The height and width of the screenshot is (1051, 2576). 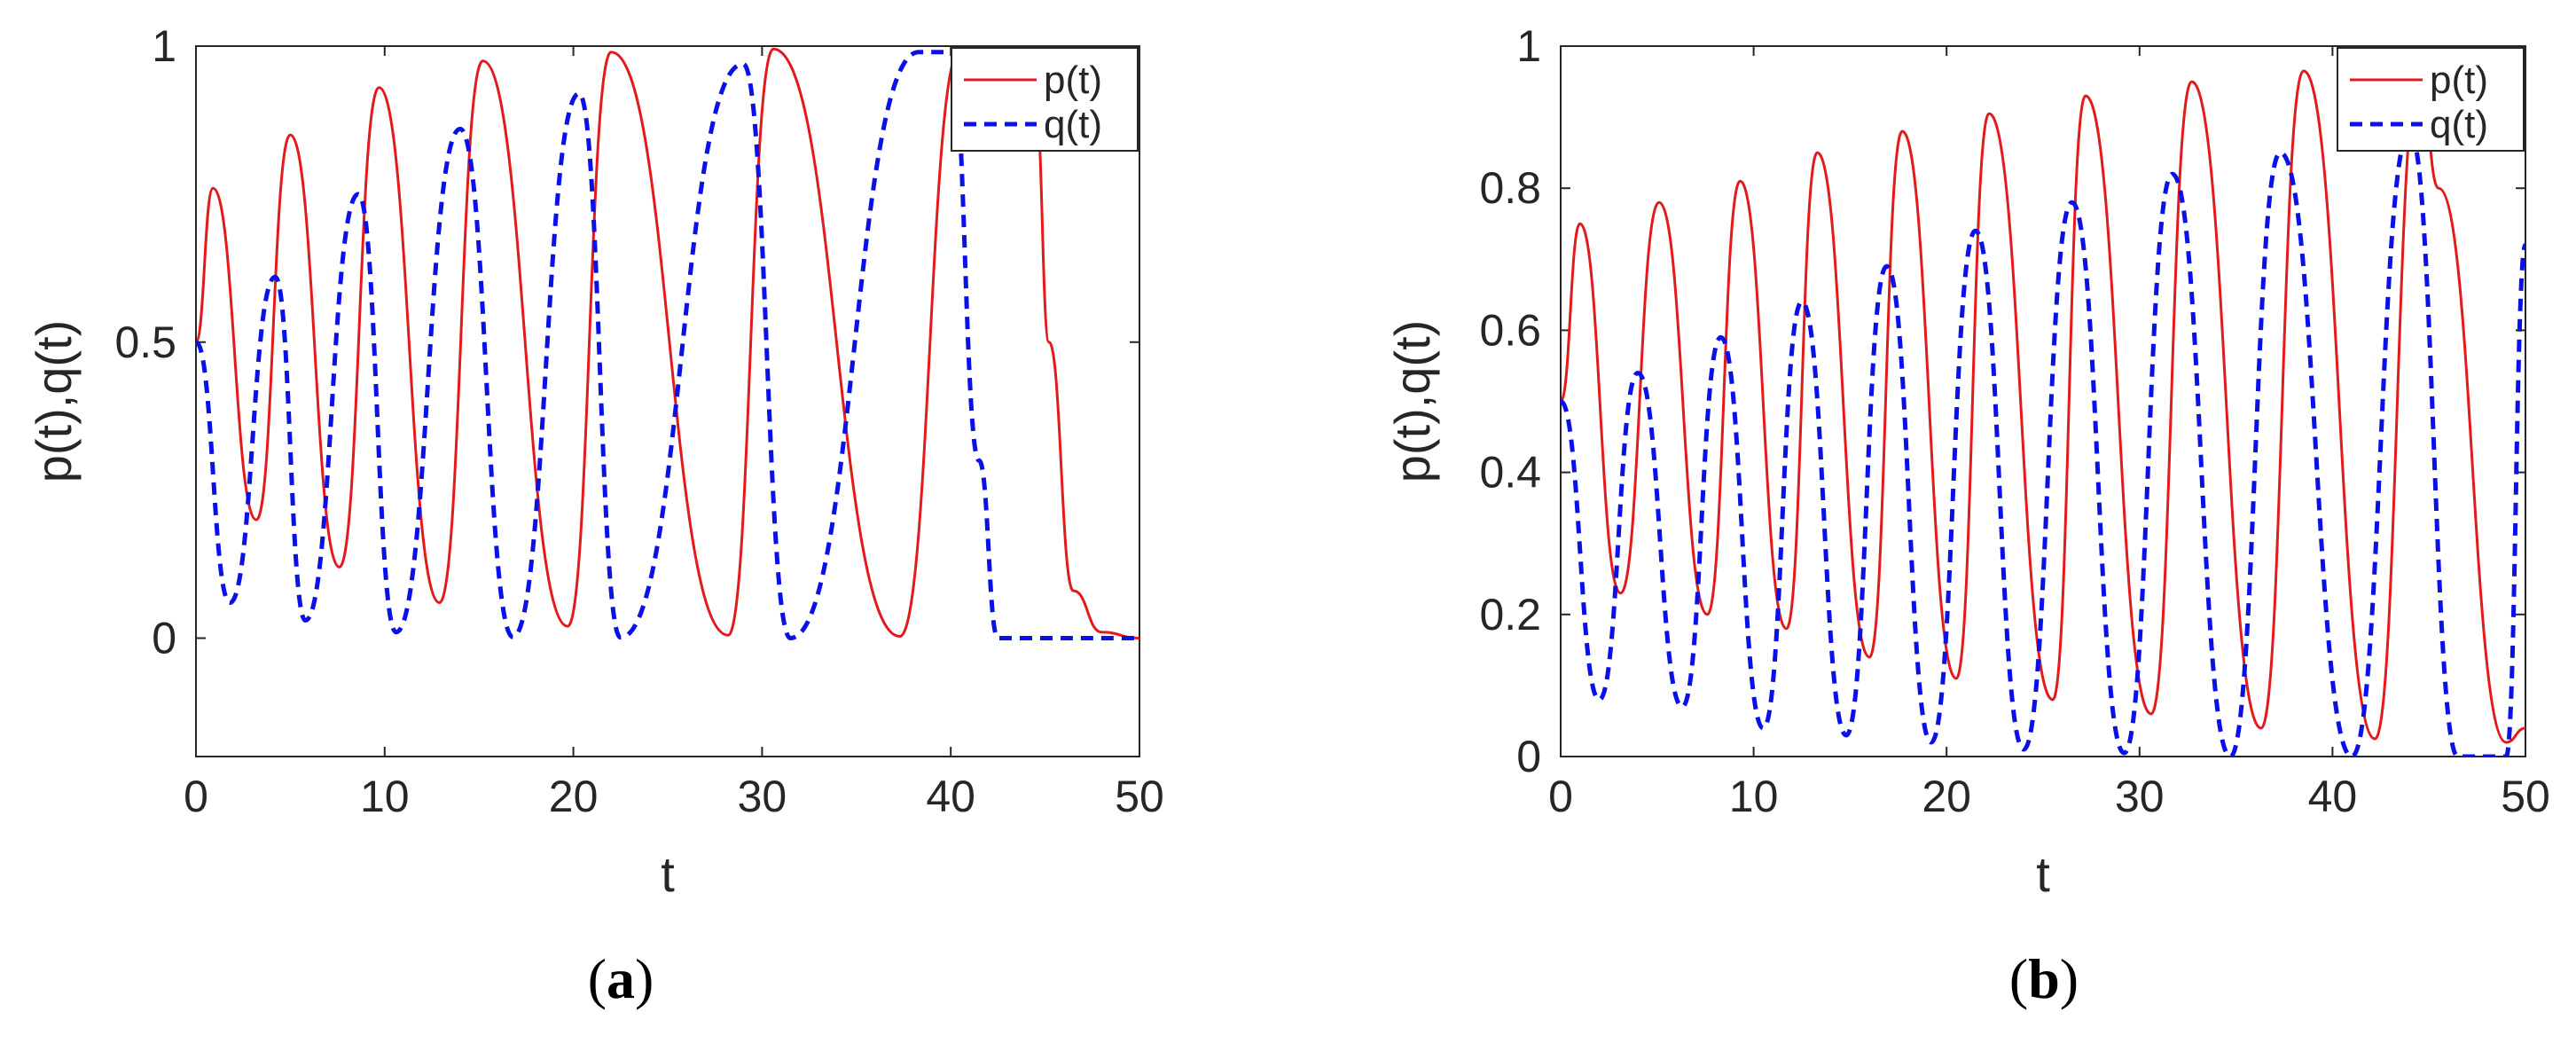 I want to click on chart-caption: (b), so click(x=2044, y=979).